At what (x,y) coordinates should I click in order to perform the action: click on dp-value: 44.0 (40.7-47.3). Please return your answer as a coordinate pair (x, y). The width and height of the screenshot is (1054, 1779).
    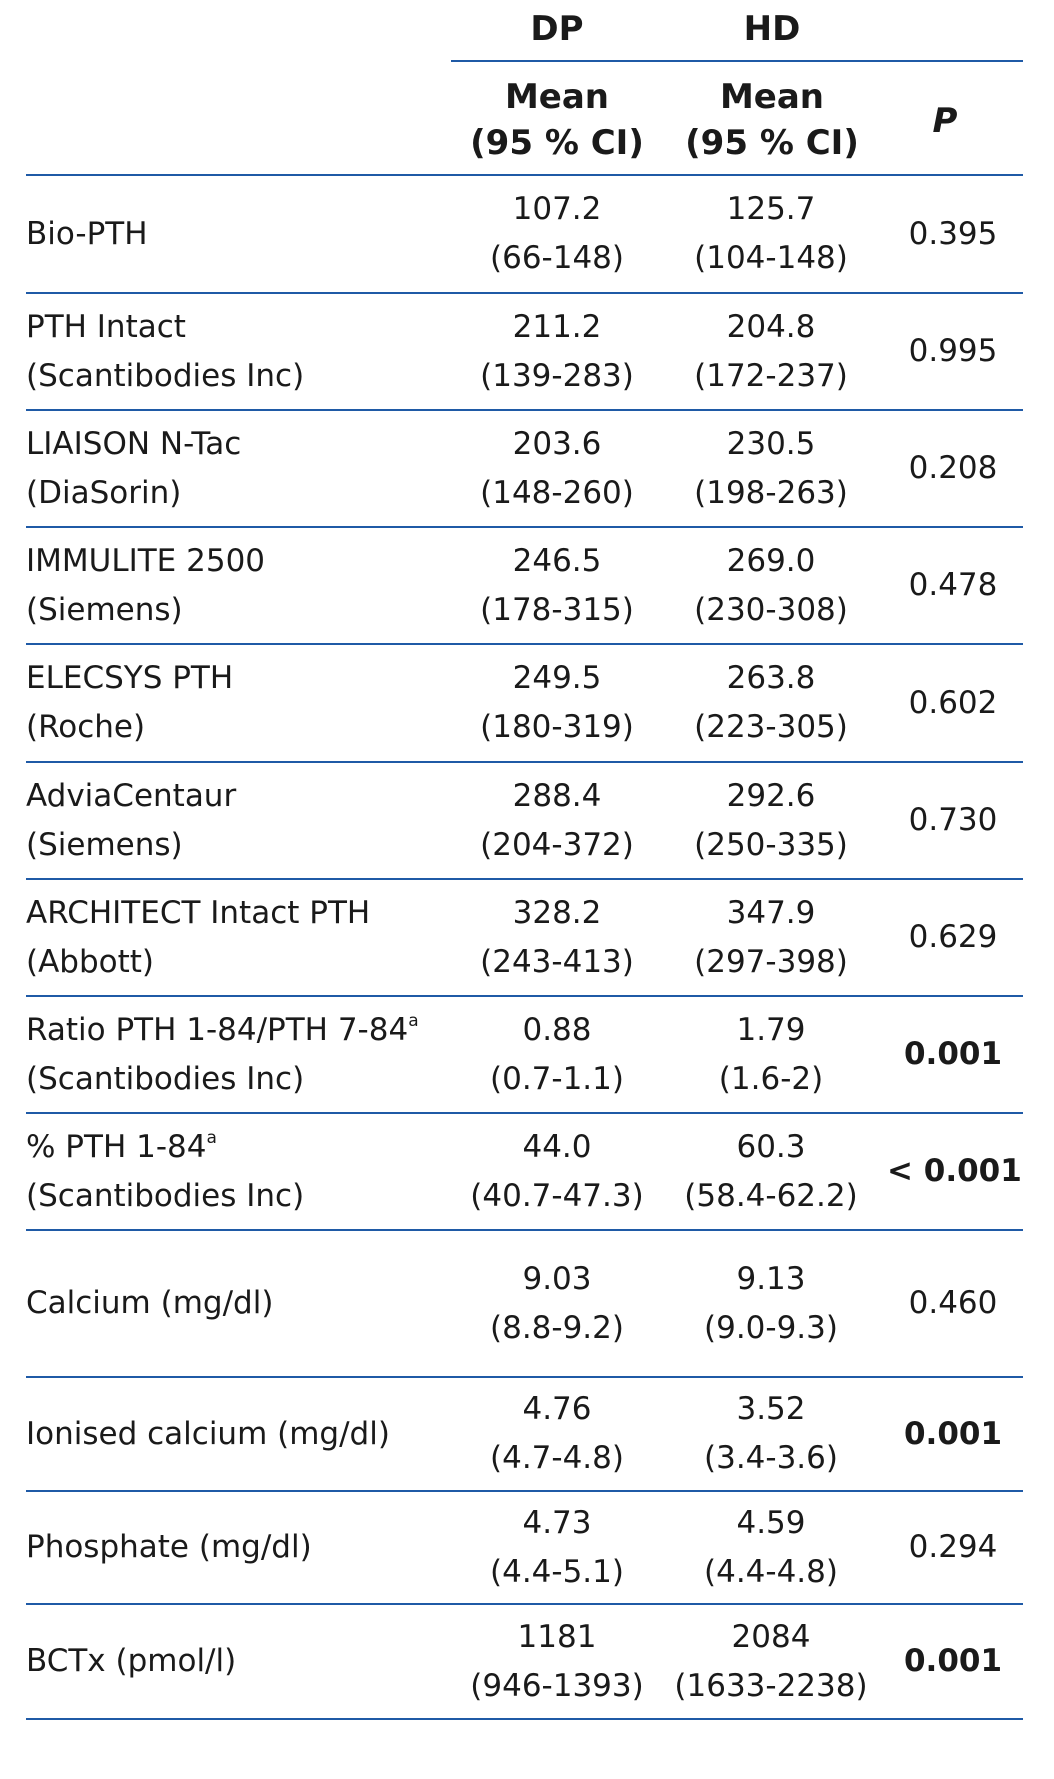
    Looking at the image, I should click on (557, 1172).